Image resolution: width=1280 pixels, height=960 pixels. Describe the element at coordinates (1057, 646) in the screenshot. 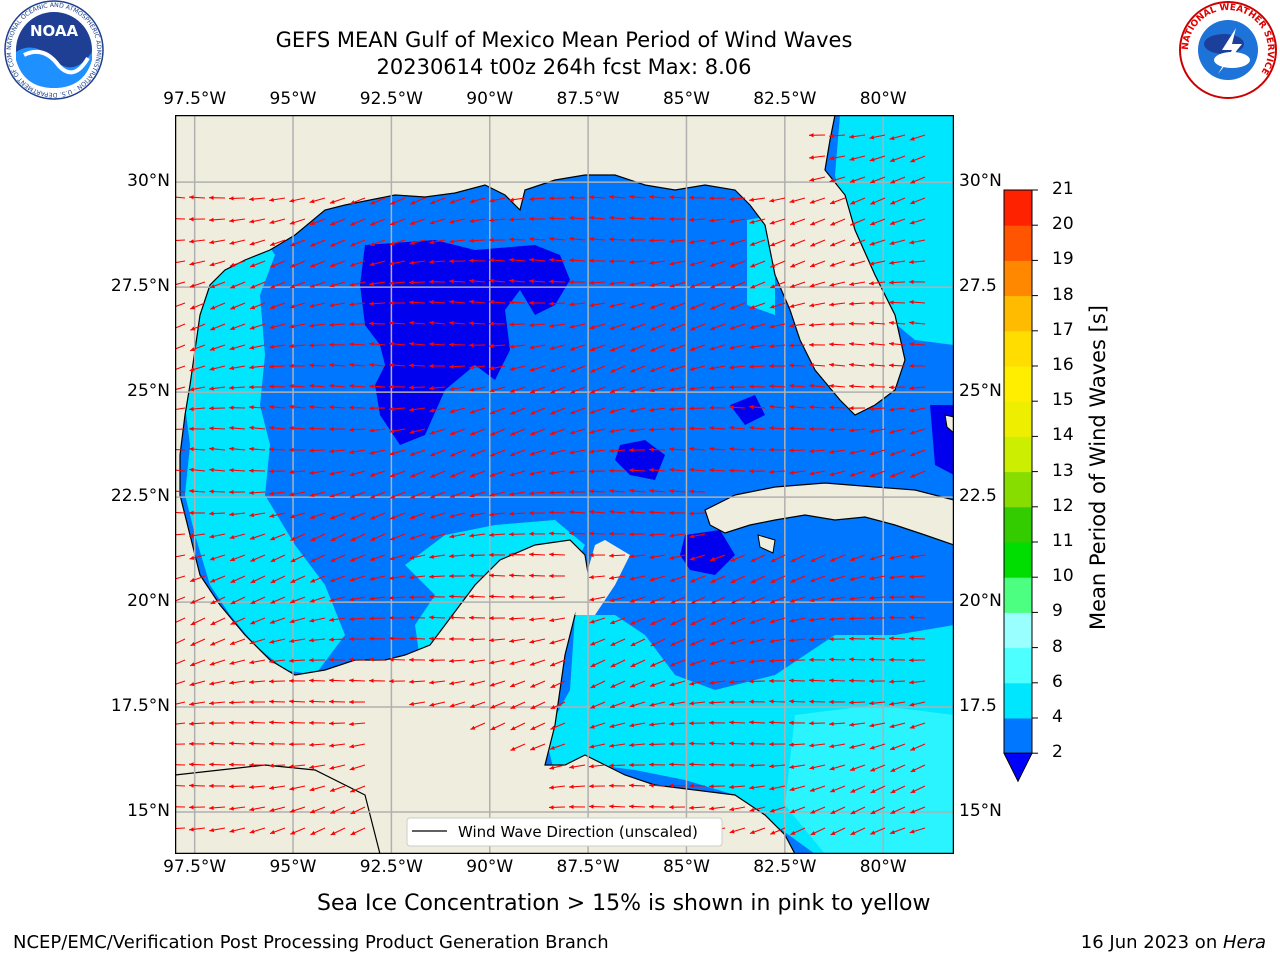

I see `colorbar-tick-label: 8` at that location.